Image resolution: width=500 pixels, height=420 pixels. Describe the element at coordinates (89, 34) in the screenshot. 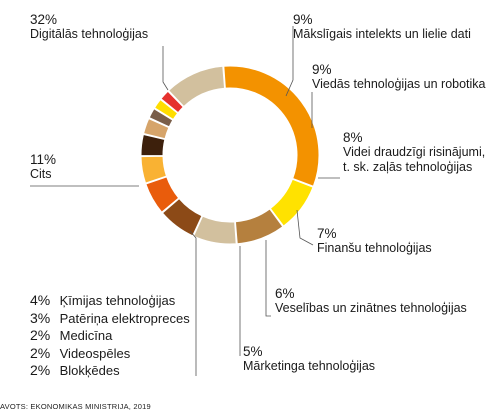

I see `name-digital: Digitālās tehnoloģijas` at that location.